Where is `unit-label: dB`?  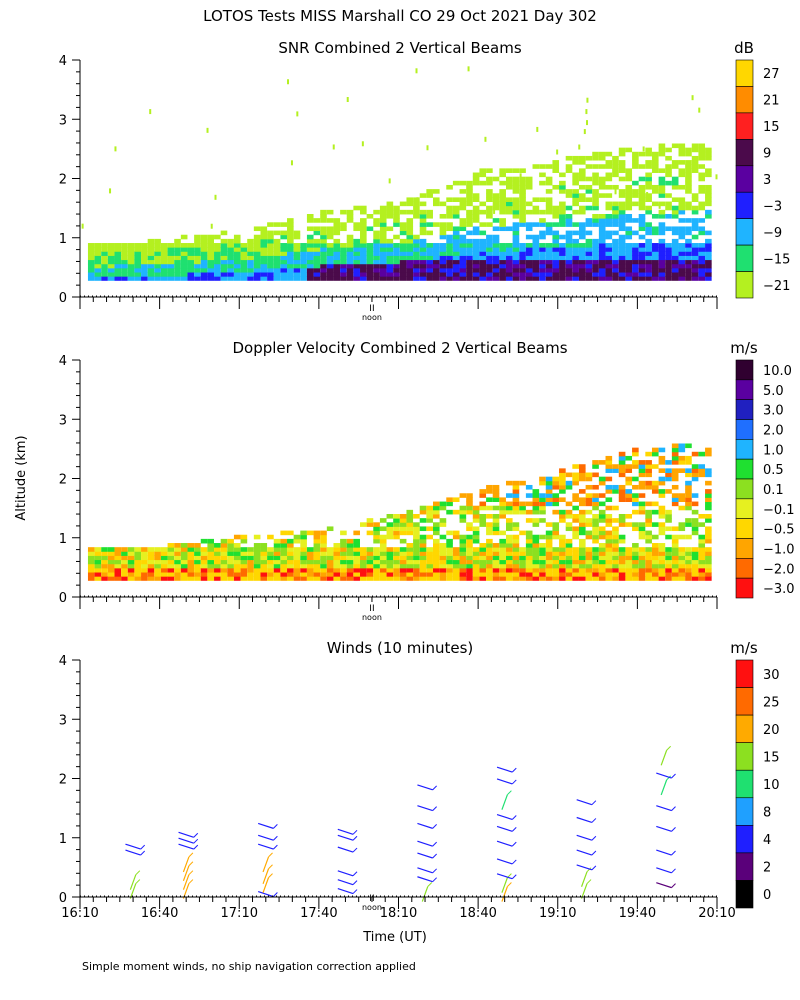 unit-label: dB is located at coordinates (744, 48).